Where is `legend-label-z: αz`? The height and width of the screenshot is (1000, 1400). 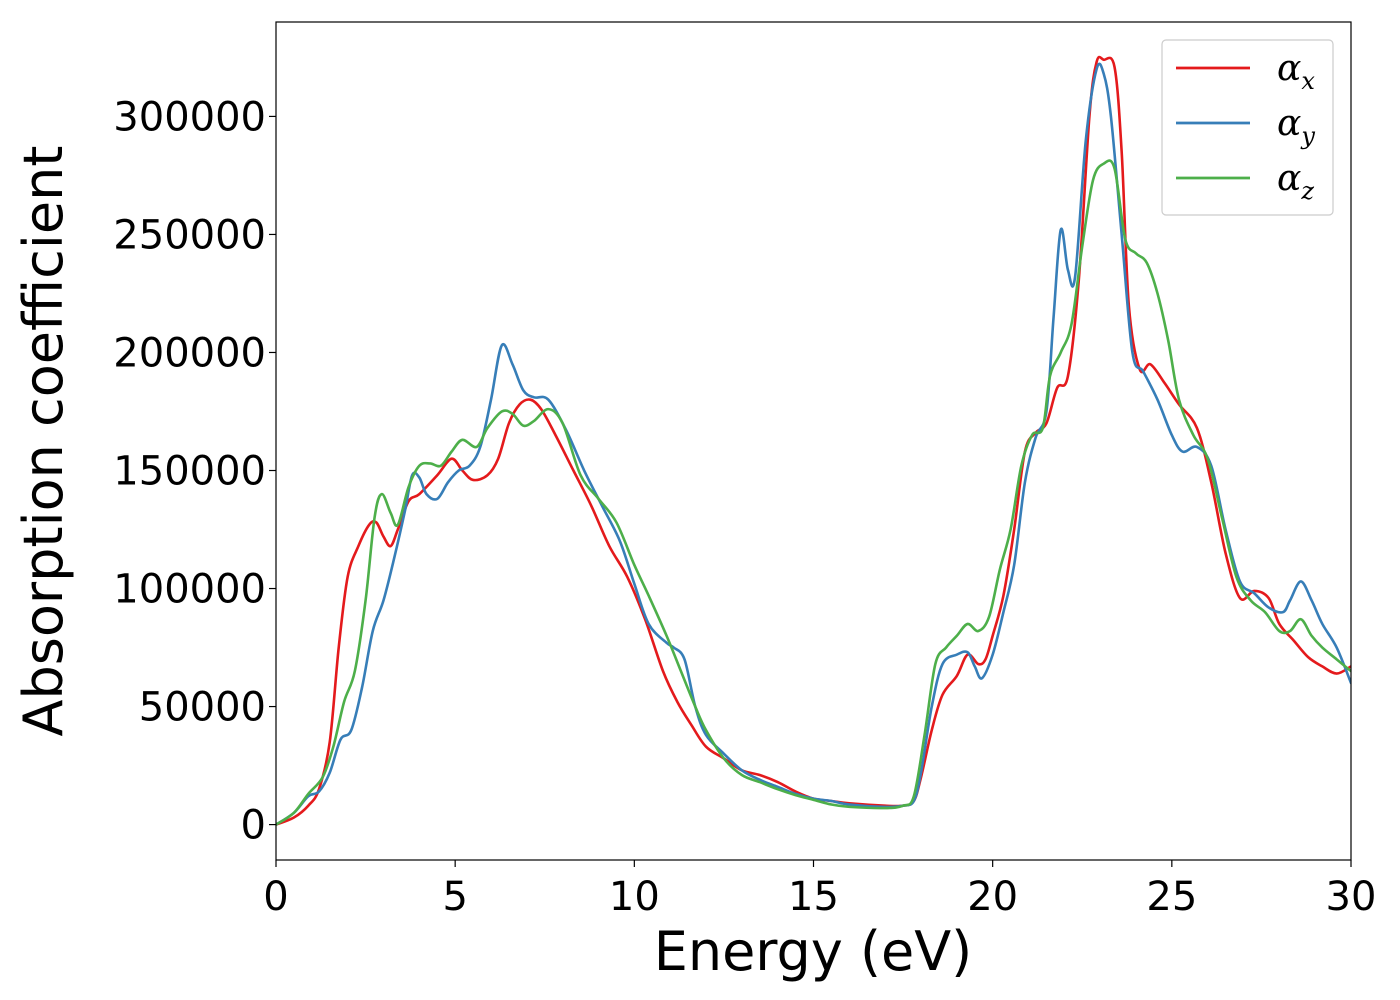 legend-label-z: αz is located at coordinates (1295, 181).